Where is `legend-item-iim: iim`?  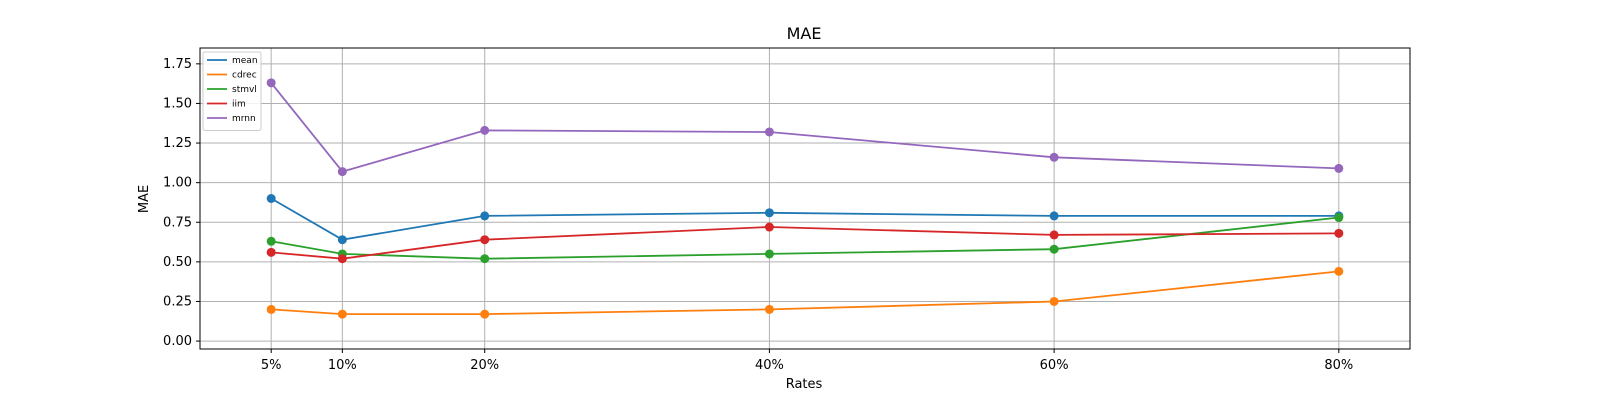 legend-item-iim: iim is located at coordinates (226, 105).